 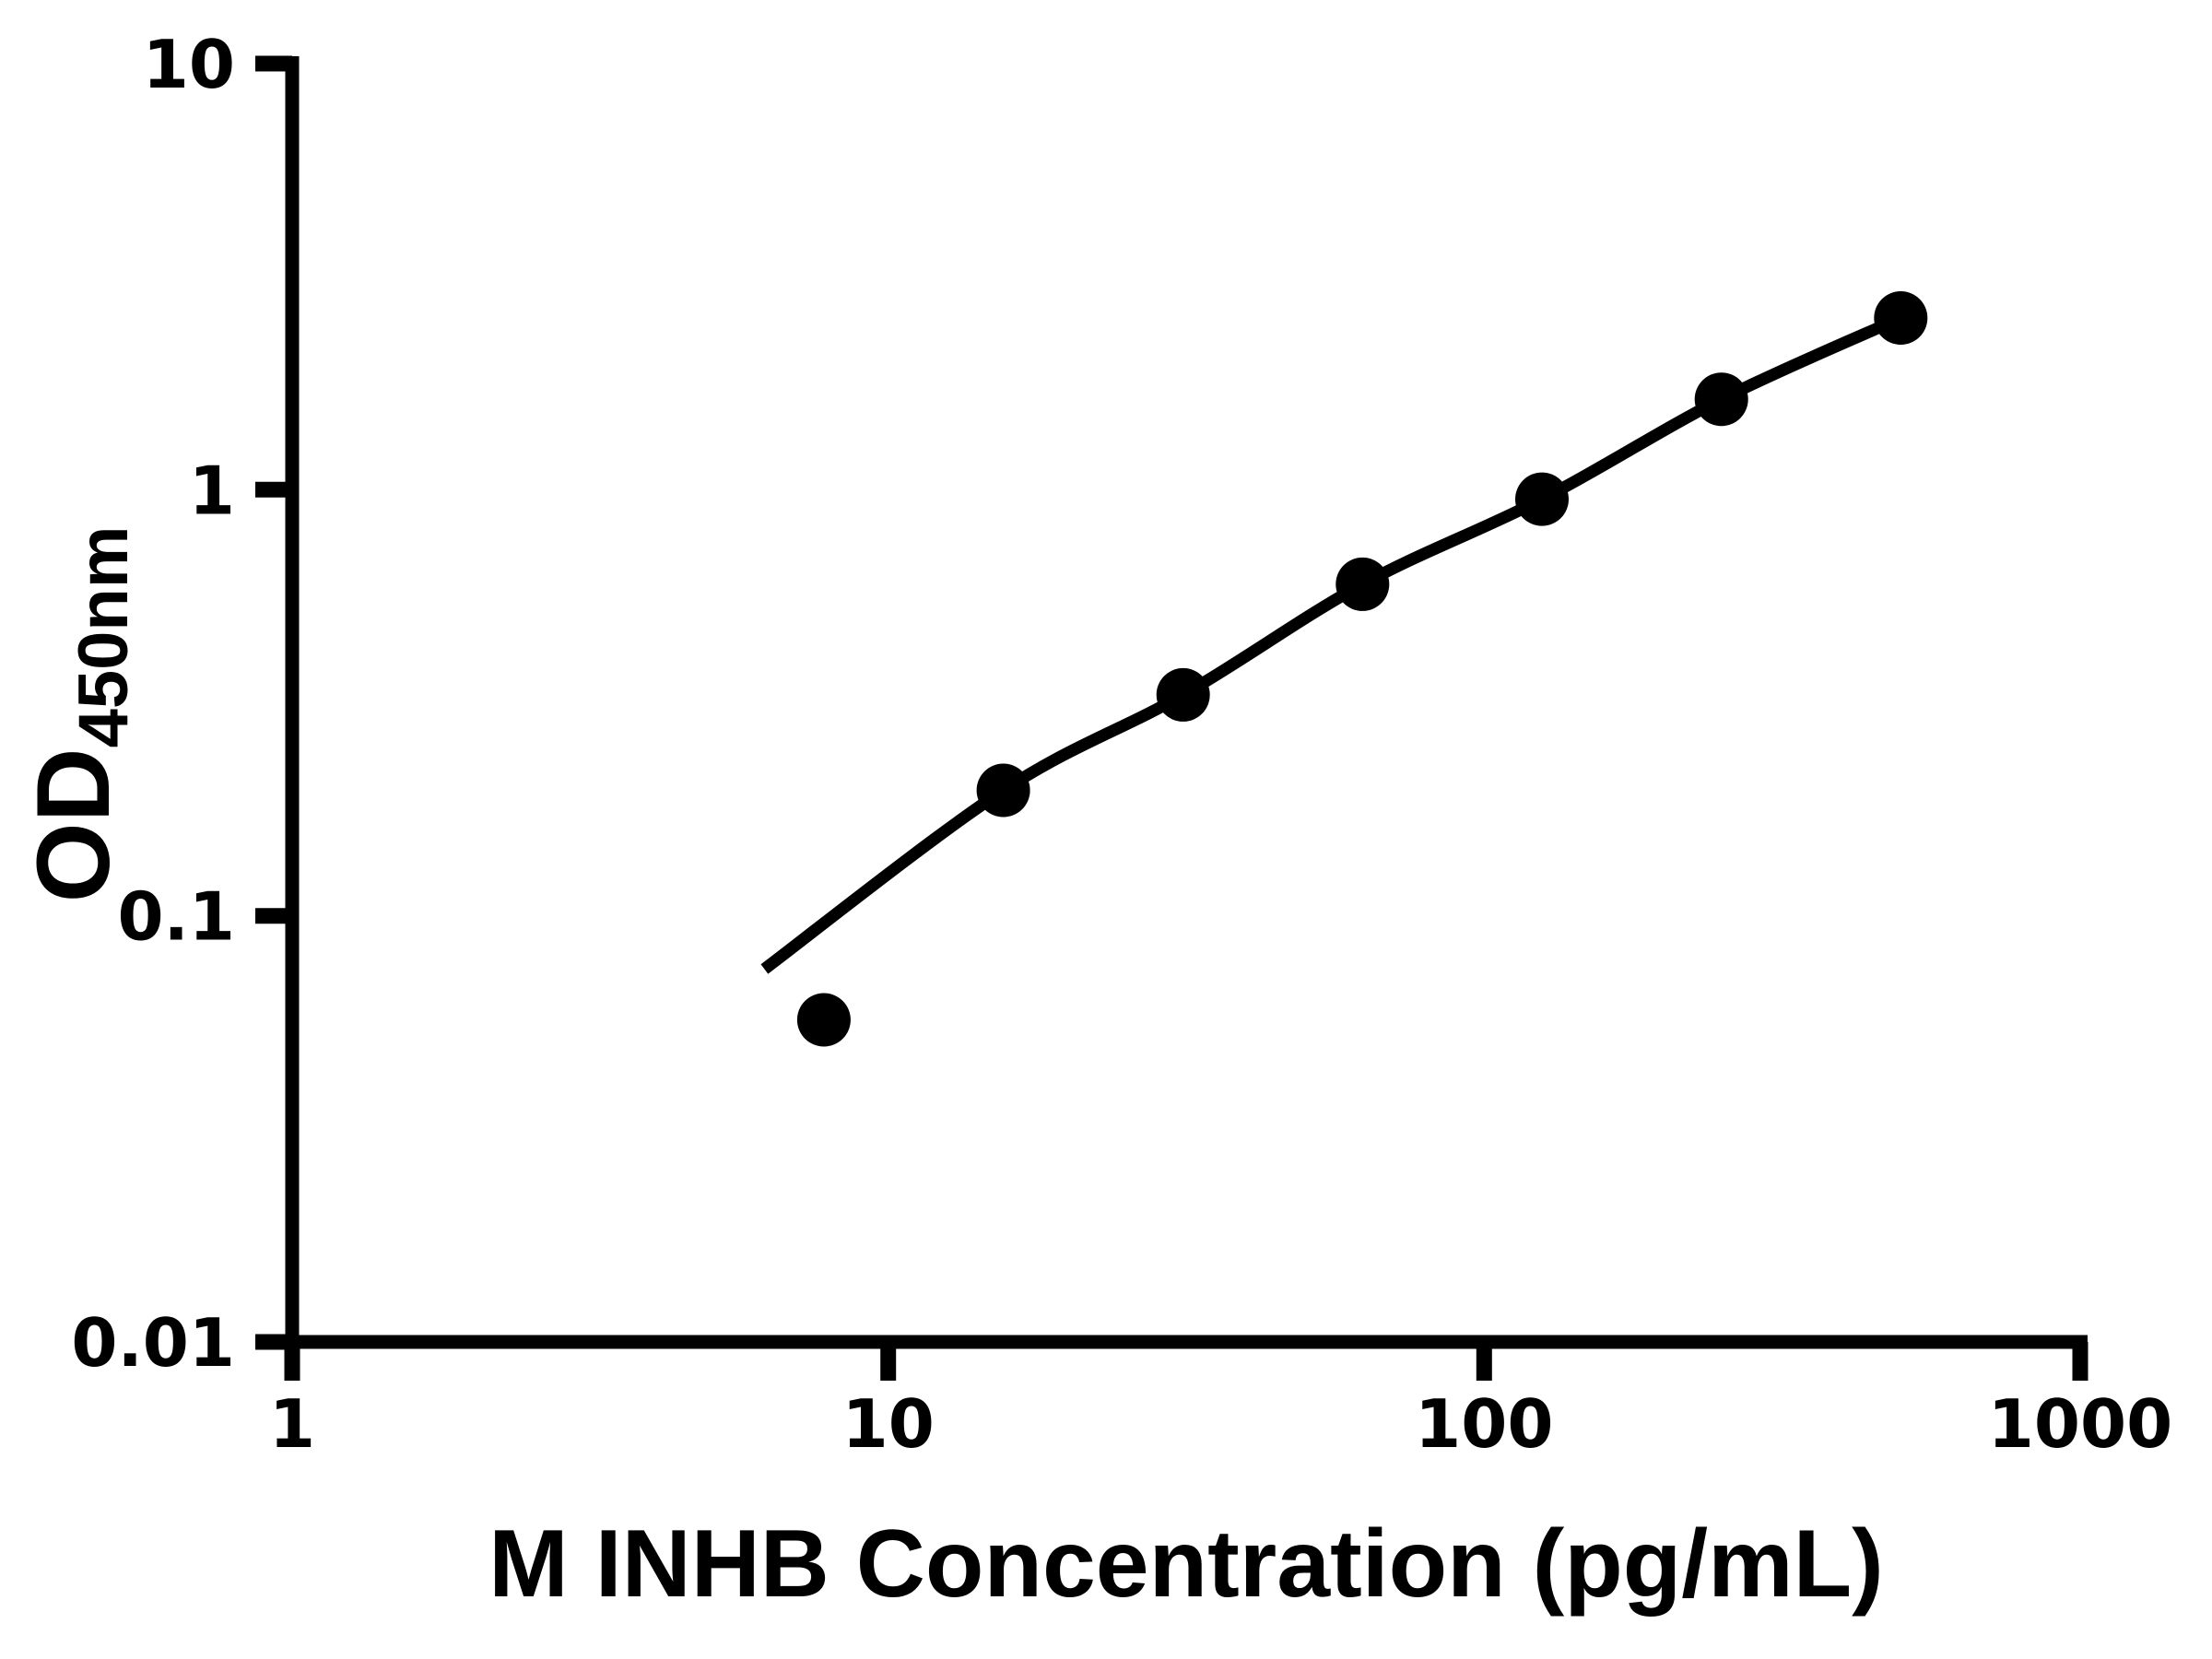 What do you see at coordinates (104, 637) in the screenshot?
I see `y-axis-title-subscript: 450nm` at bounding box center [104, 637].